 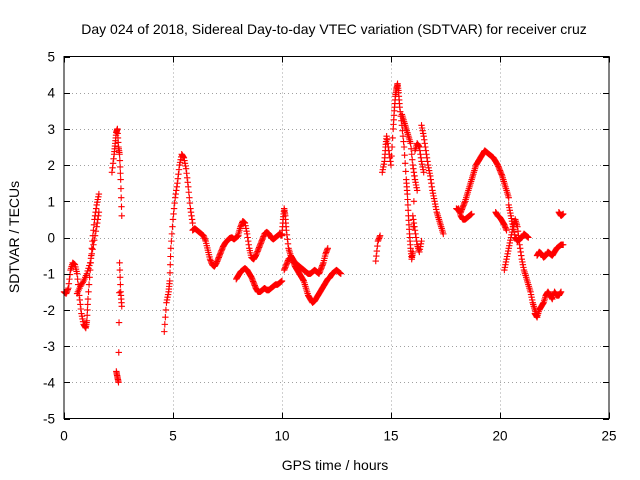 I want to click on x-tick-label: 15, so click(x=390, y=436).